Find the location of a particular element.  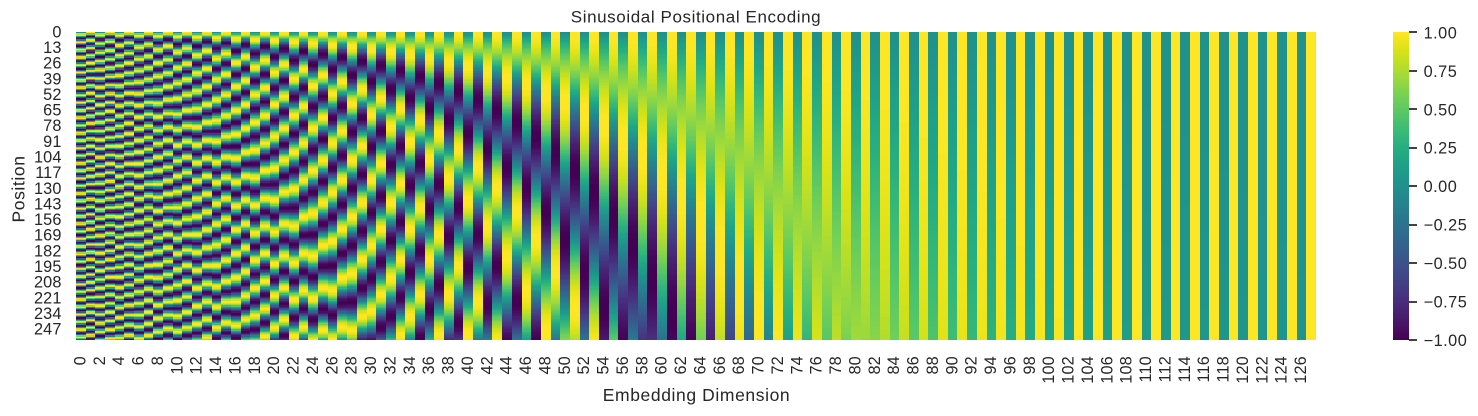

svg-text: 58 is located at coordinates (642, 365).